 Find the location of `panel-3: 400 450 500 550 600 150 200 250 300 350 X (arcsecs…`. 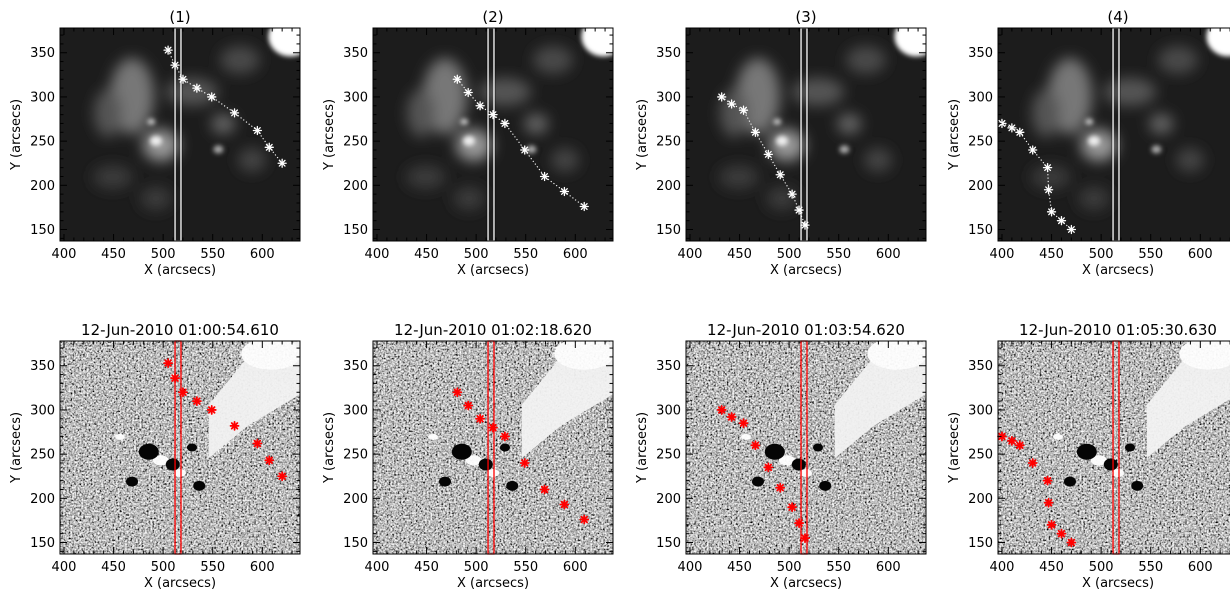

panel-3: 400 450 500 550 600 150 200 250 300 350 X (arcsecs… is located at coordinates (781, 143).